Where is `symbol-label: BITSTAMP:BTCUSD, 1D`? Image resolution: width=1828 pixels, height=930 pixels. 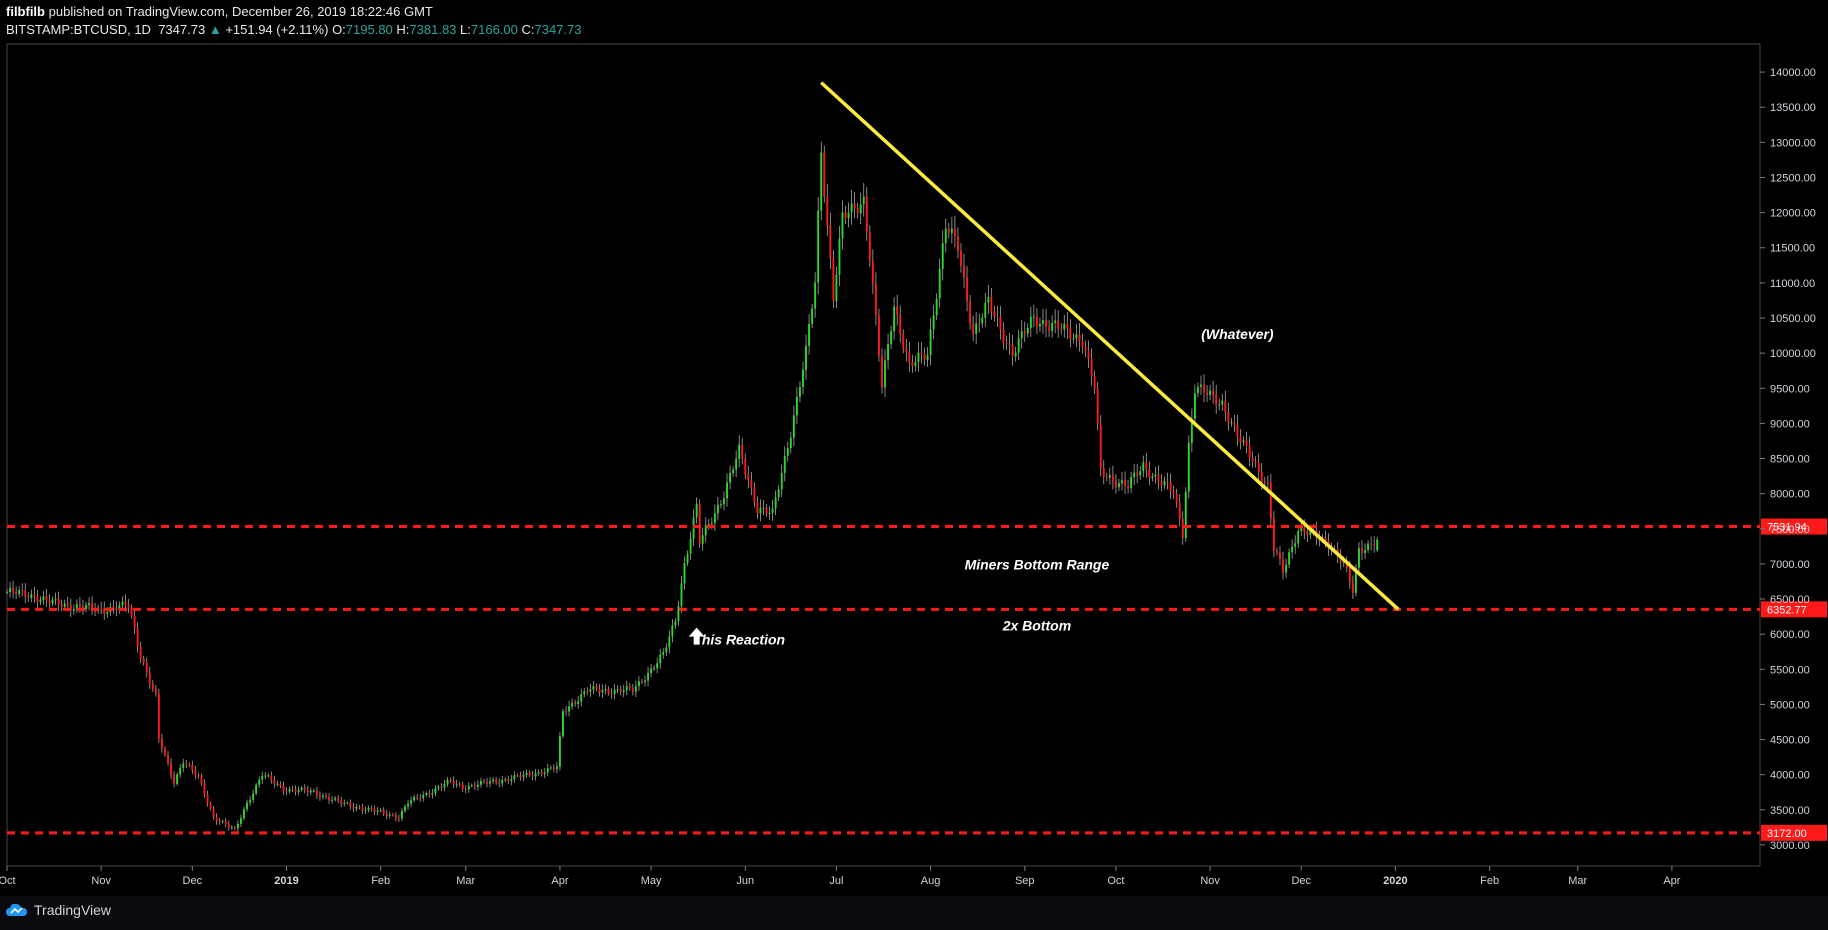
symbol-label: BITSTAMP:BTCUSD, 1D is located at coordinates (78, 29).